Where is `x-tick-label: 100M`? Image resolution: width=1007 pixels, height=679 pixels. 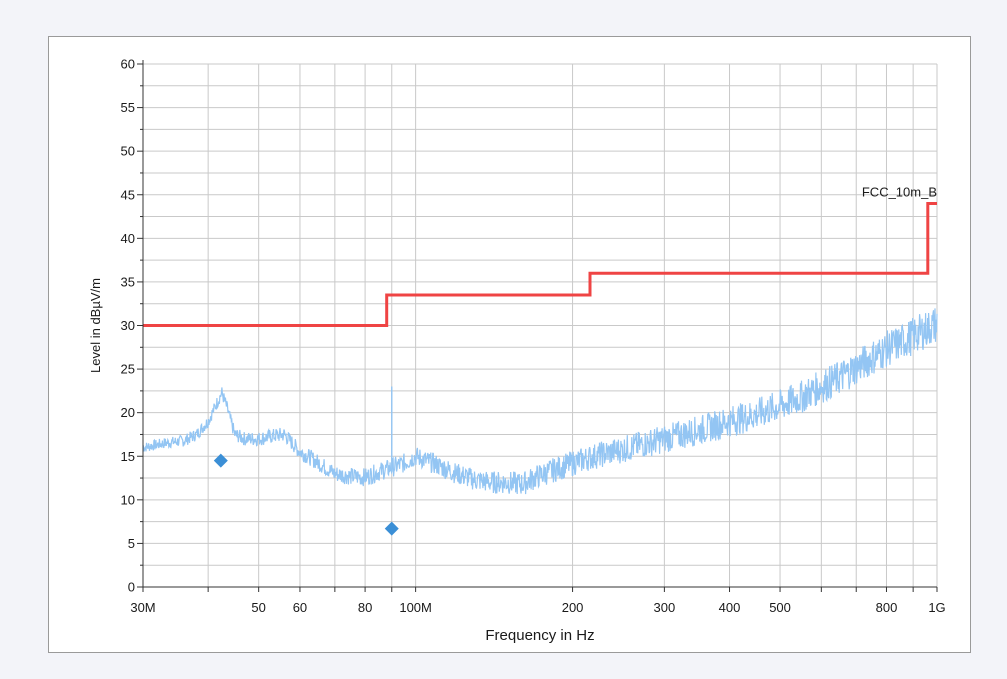
x-tick-label: 100M is located at coordinates (415, 607).